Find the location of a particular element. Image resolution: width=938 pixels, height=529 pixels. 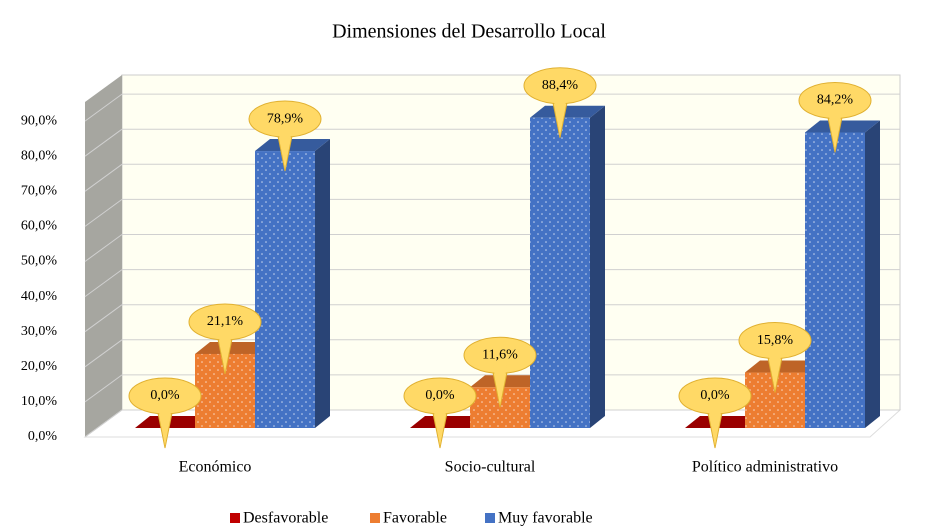

y-tick-label: 90,0% is located at coordinates (39, 120).